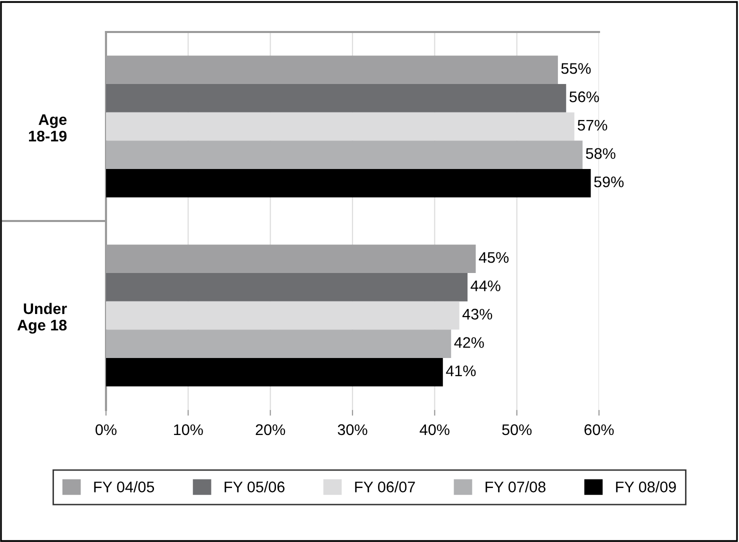  Describe the element at coordinates (353, 430) in the screenshot. I see `x-tick-label: 30%` at that location.